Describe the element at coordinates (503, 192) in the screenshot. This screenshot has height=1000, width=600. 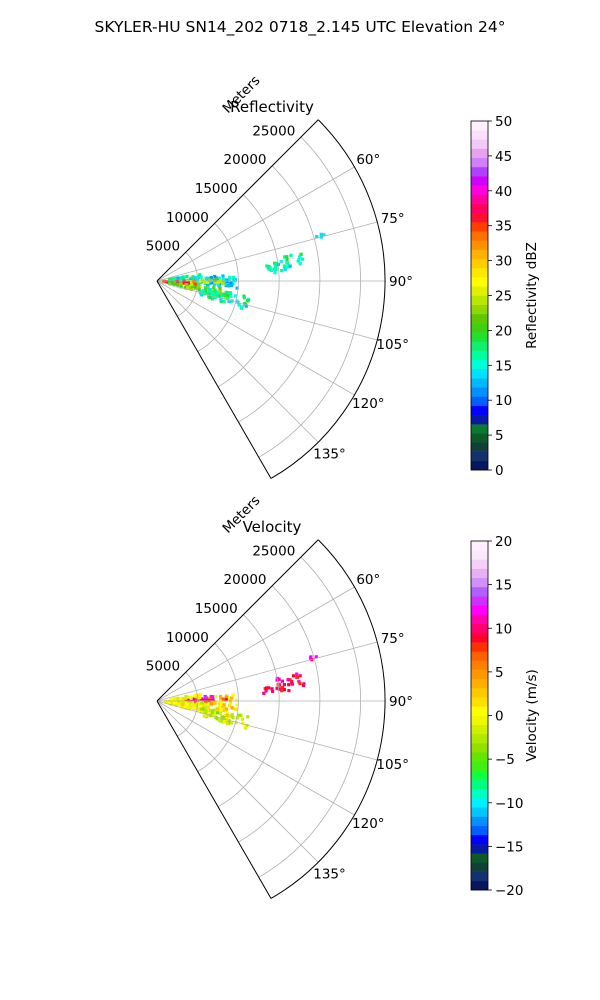
I see `colorbar-tick-label: 40` at that location.